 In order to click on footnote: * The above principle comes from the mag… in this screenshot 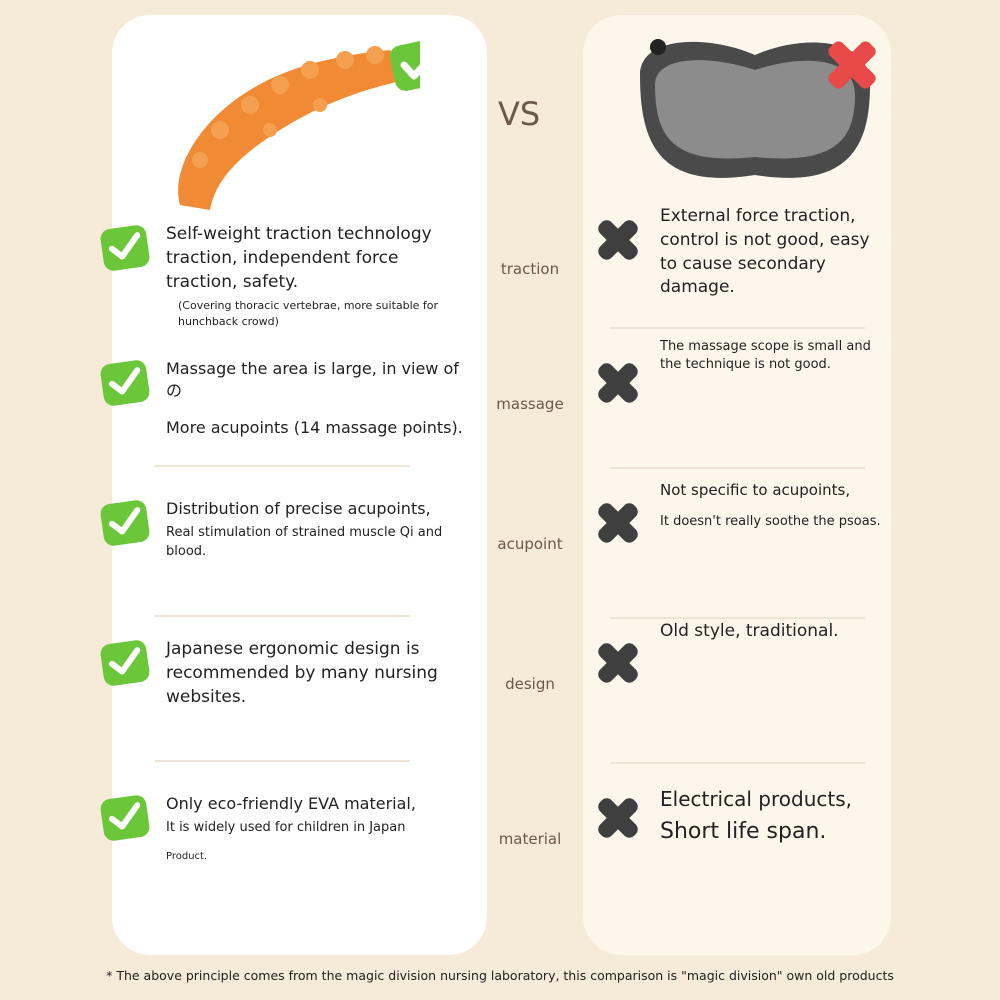, I will do `click(500, 975)`.